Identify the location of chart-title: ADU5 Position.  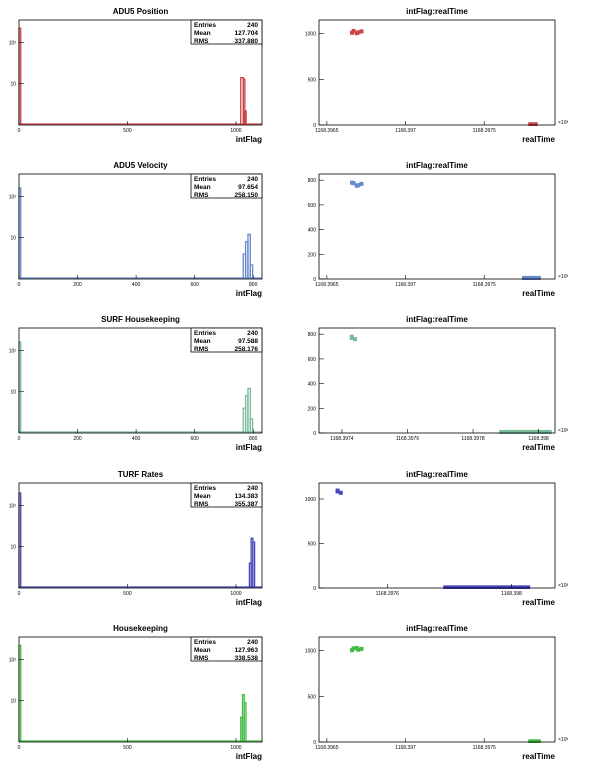
(141, 11).